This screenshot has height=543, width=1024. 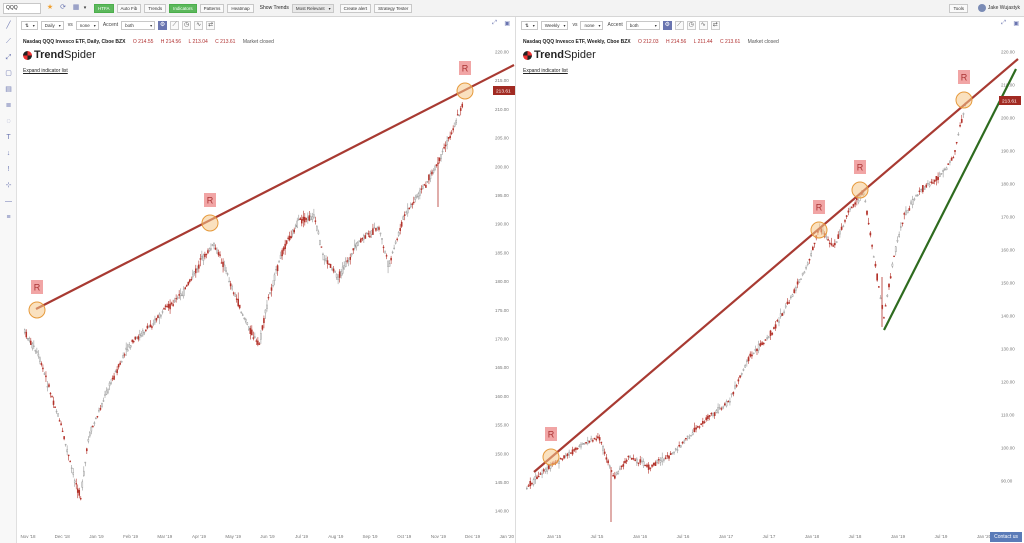 I want to click on create-alert-button: Create alert, so click(x=355, y=8).